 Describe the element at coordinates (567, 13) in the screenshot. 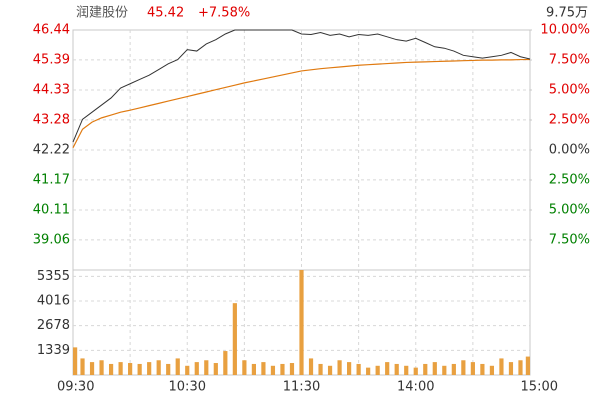

I see `volume-total-label: 9.75万` at that location.